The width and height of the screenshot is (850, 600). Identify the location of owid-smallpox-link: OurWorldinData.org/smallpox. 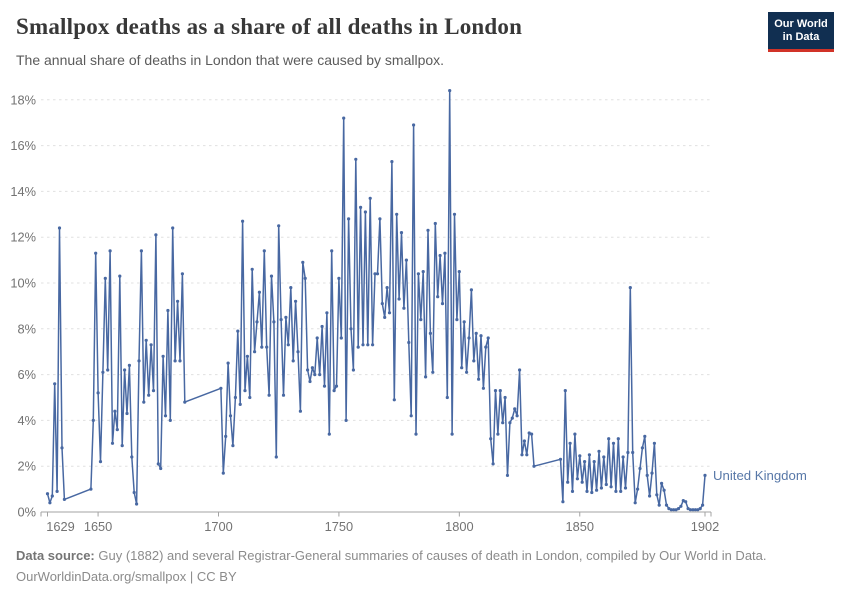
(101, 576).